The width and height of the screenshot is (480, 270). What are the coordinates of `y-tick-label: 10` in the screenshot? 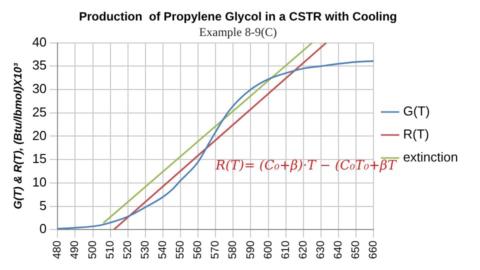 It's located at (39, 182).